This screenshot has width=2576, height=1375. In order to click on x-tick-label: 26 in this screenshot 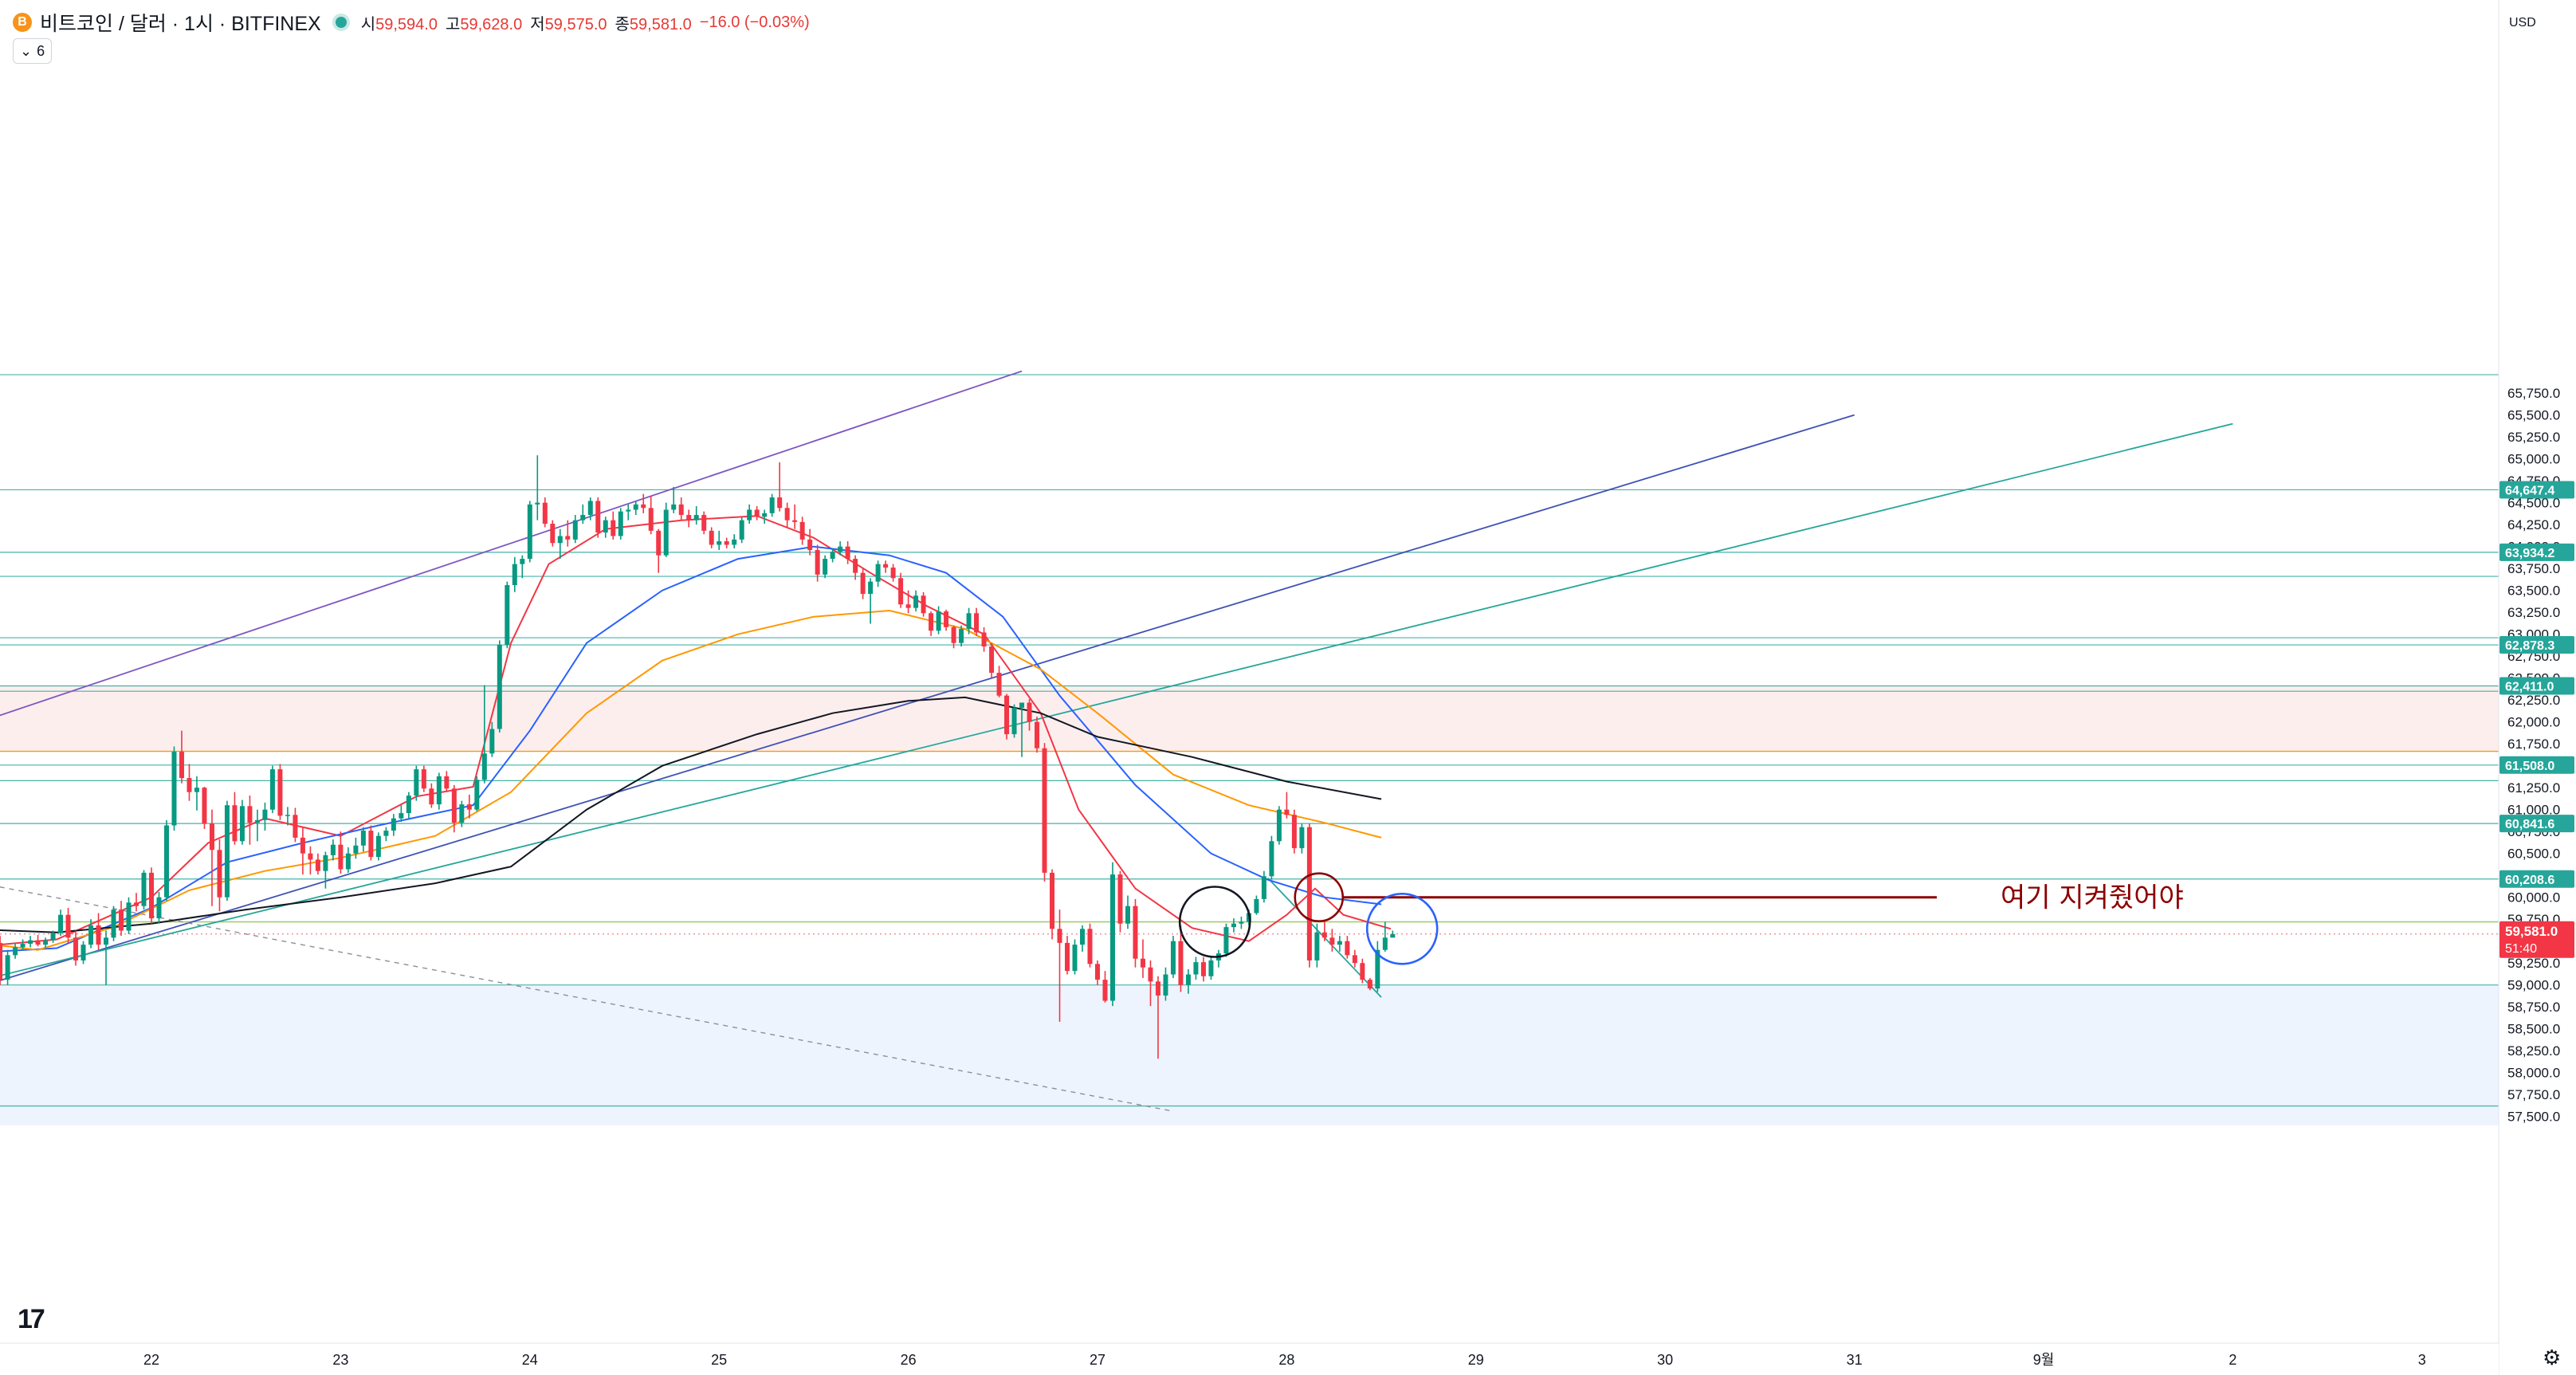, I will do `click(909, 1360)`.